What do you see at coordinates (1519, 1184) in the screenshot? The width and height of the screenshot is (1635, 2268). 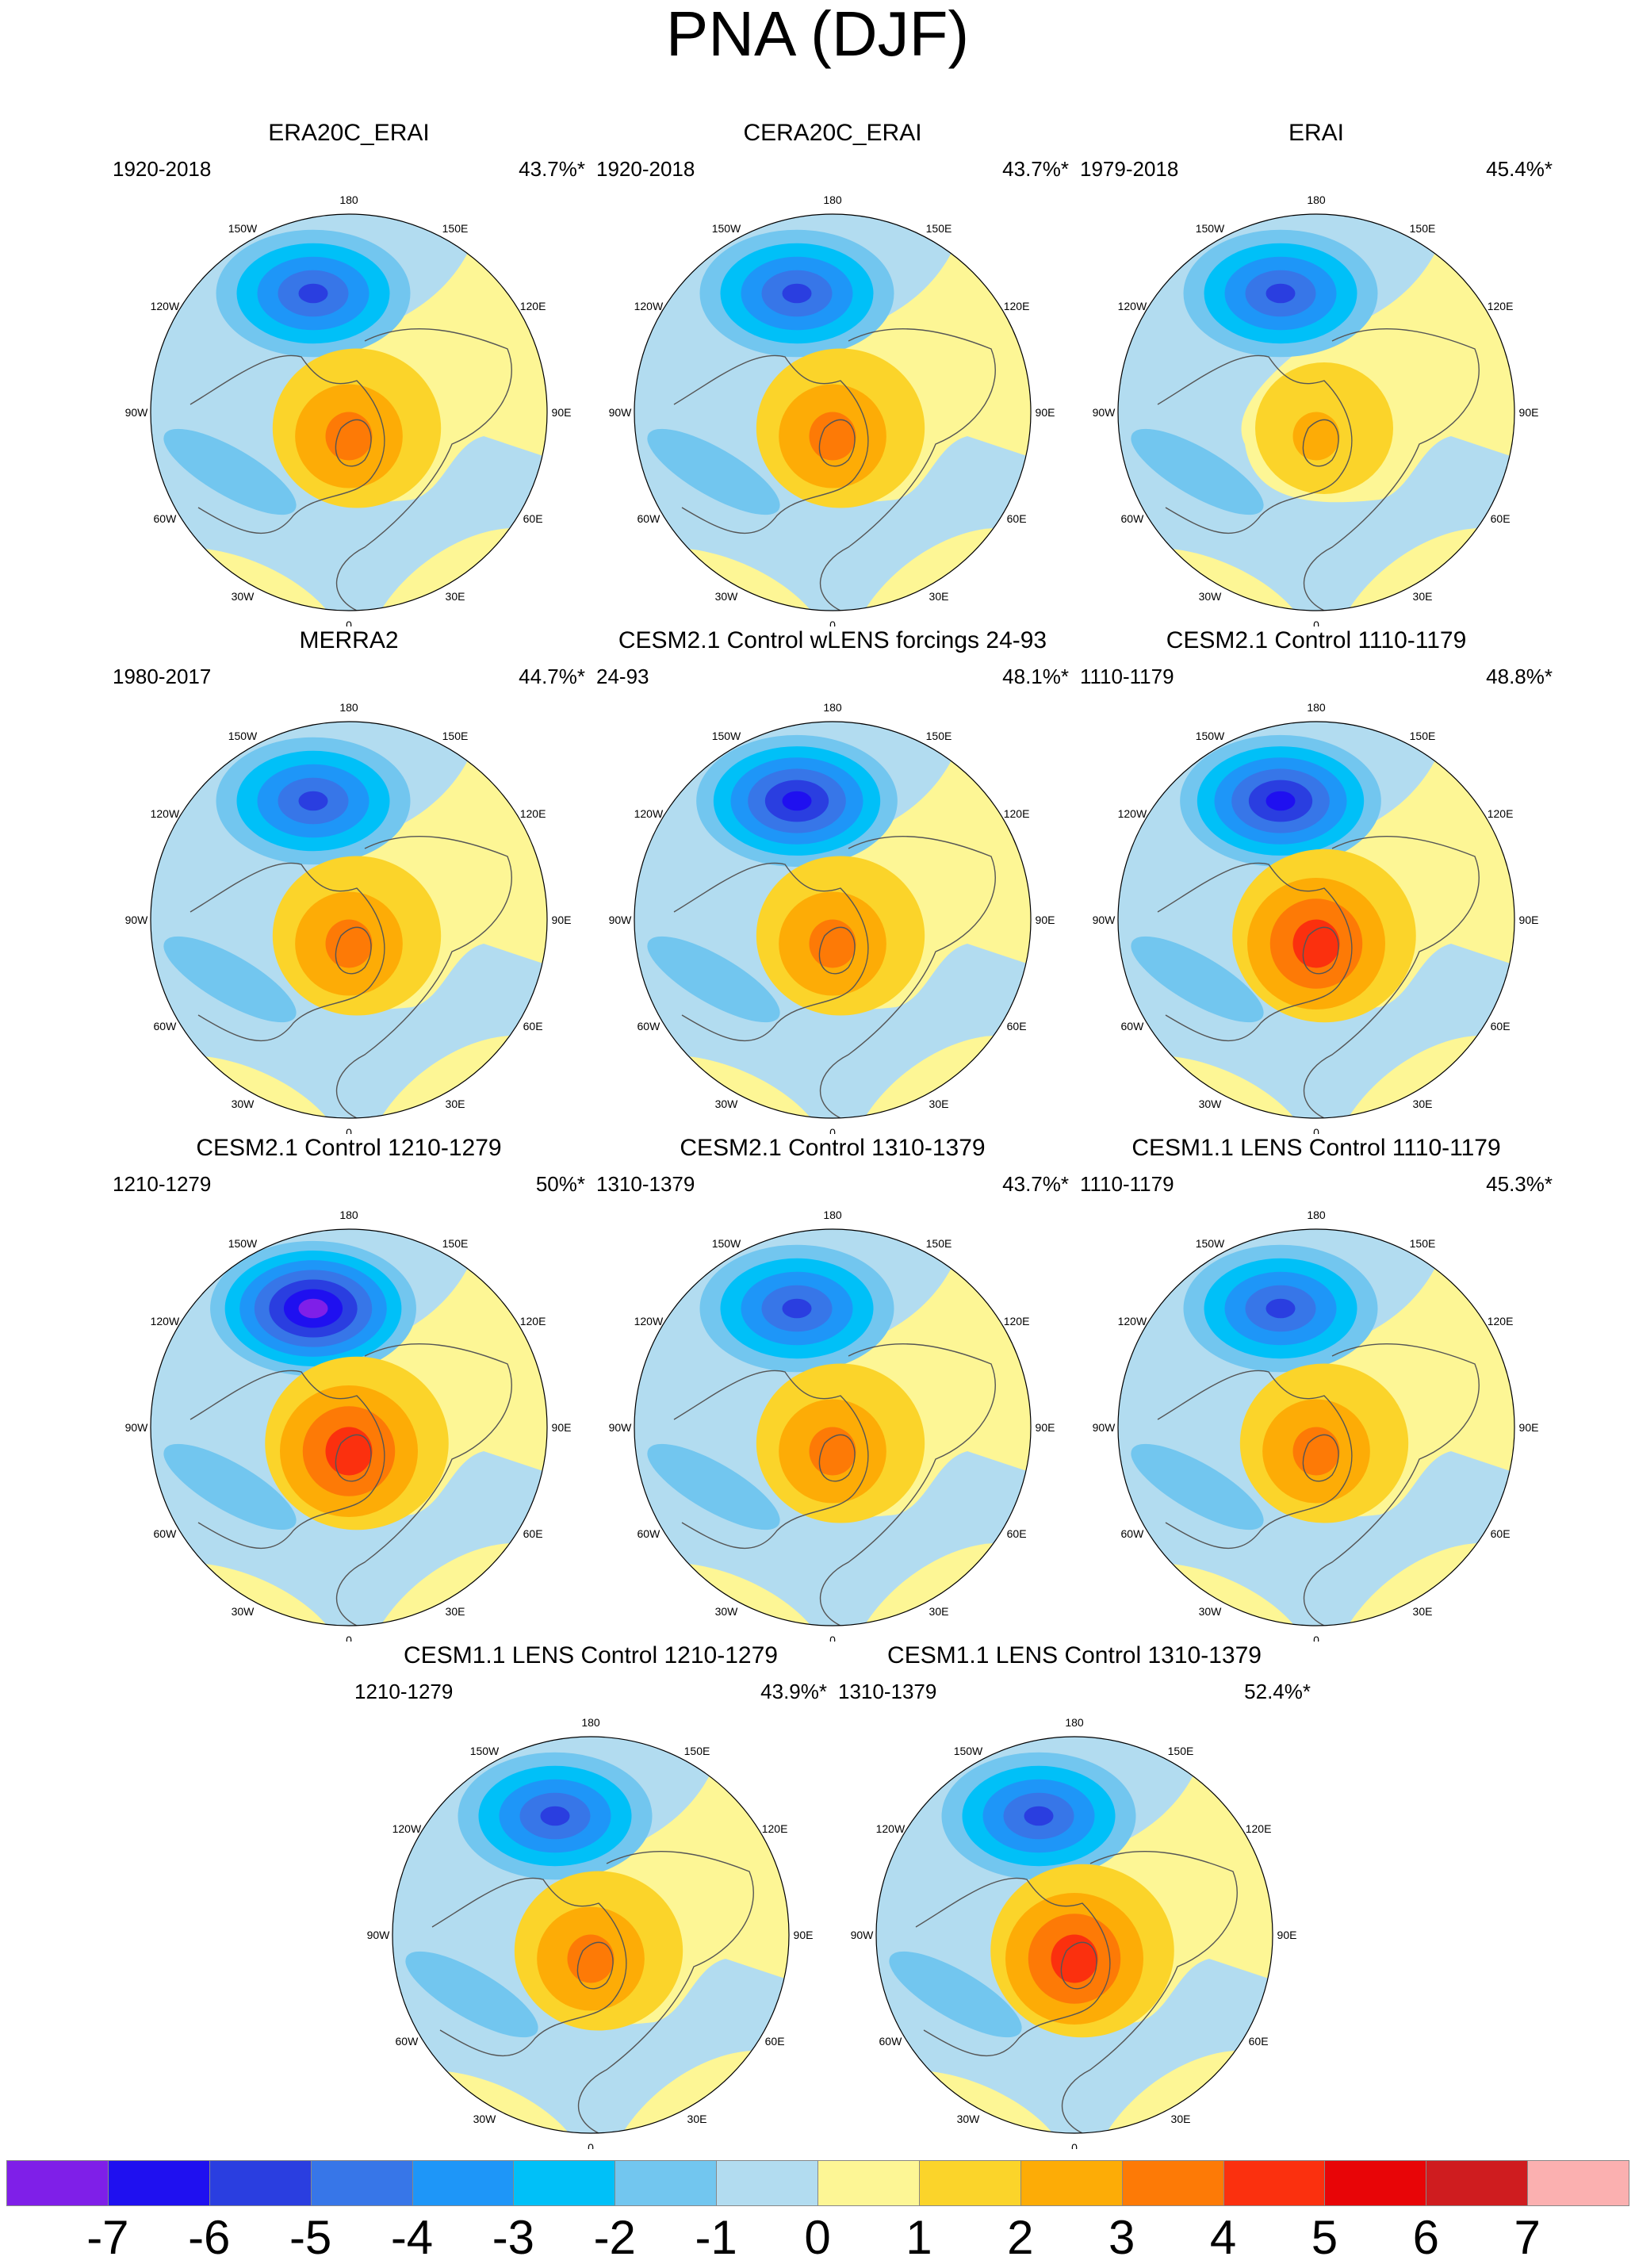 I see `explained-variance: 45.3%*` at bounding box center [1519, 1184].